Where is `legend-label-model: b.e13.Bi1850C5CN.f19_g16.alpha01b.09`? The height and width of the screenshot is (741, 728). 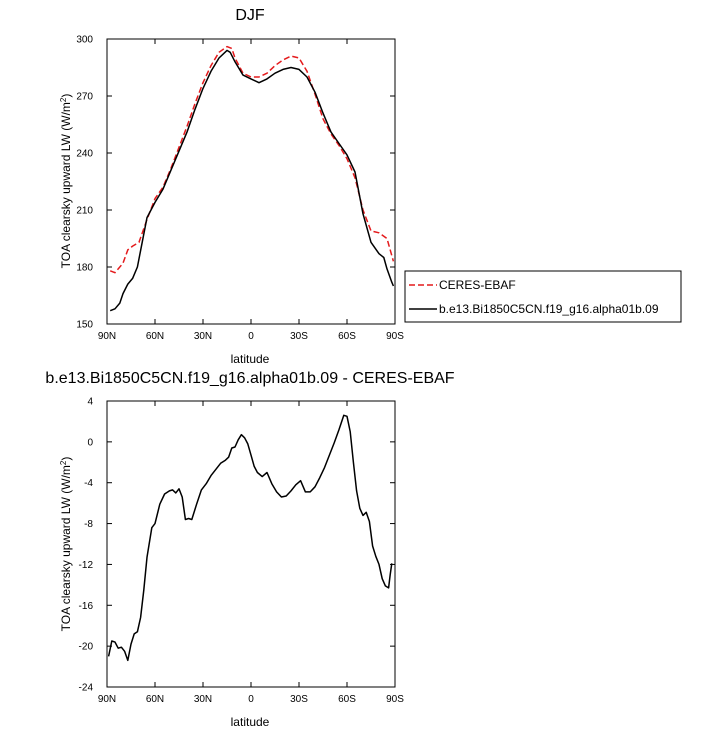
legend-label-model: b.e13.Bi1850C5CN.f19_g16.alpha01b.09 is located at coordinates (549, 309).